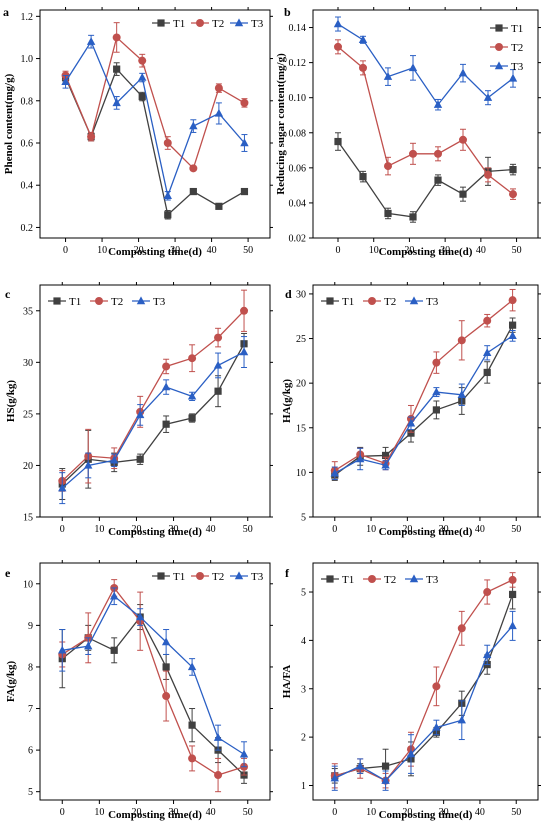  I want to click on series-T2, so click(155, 97).